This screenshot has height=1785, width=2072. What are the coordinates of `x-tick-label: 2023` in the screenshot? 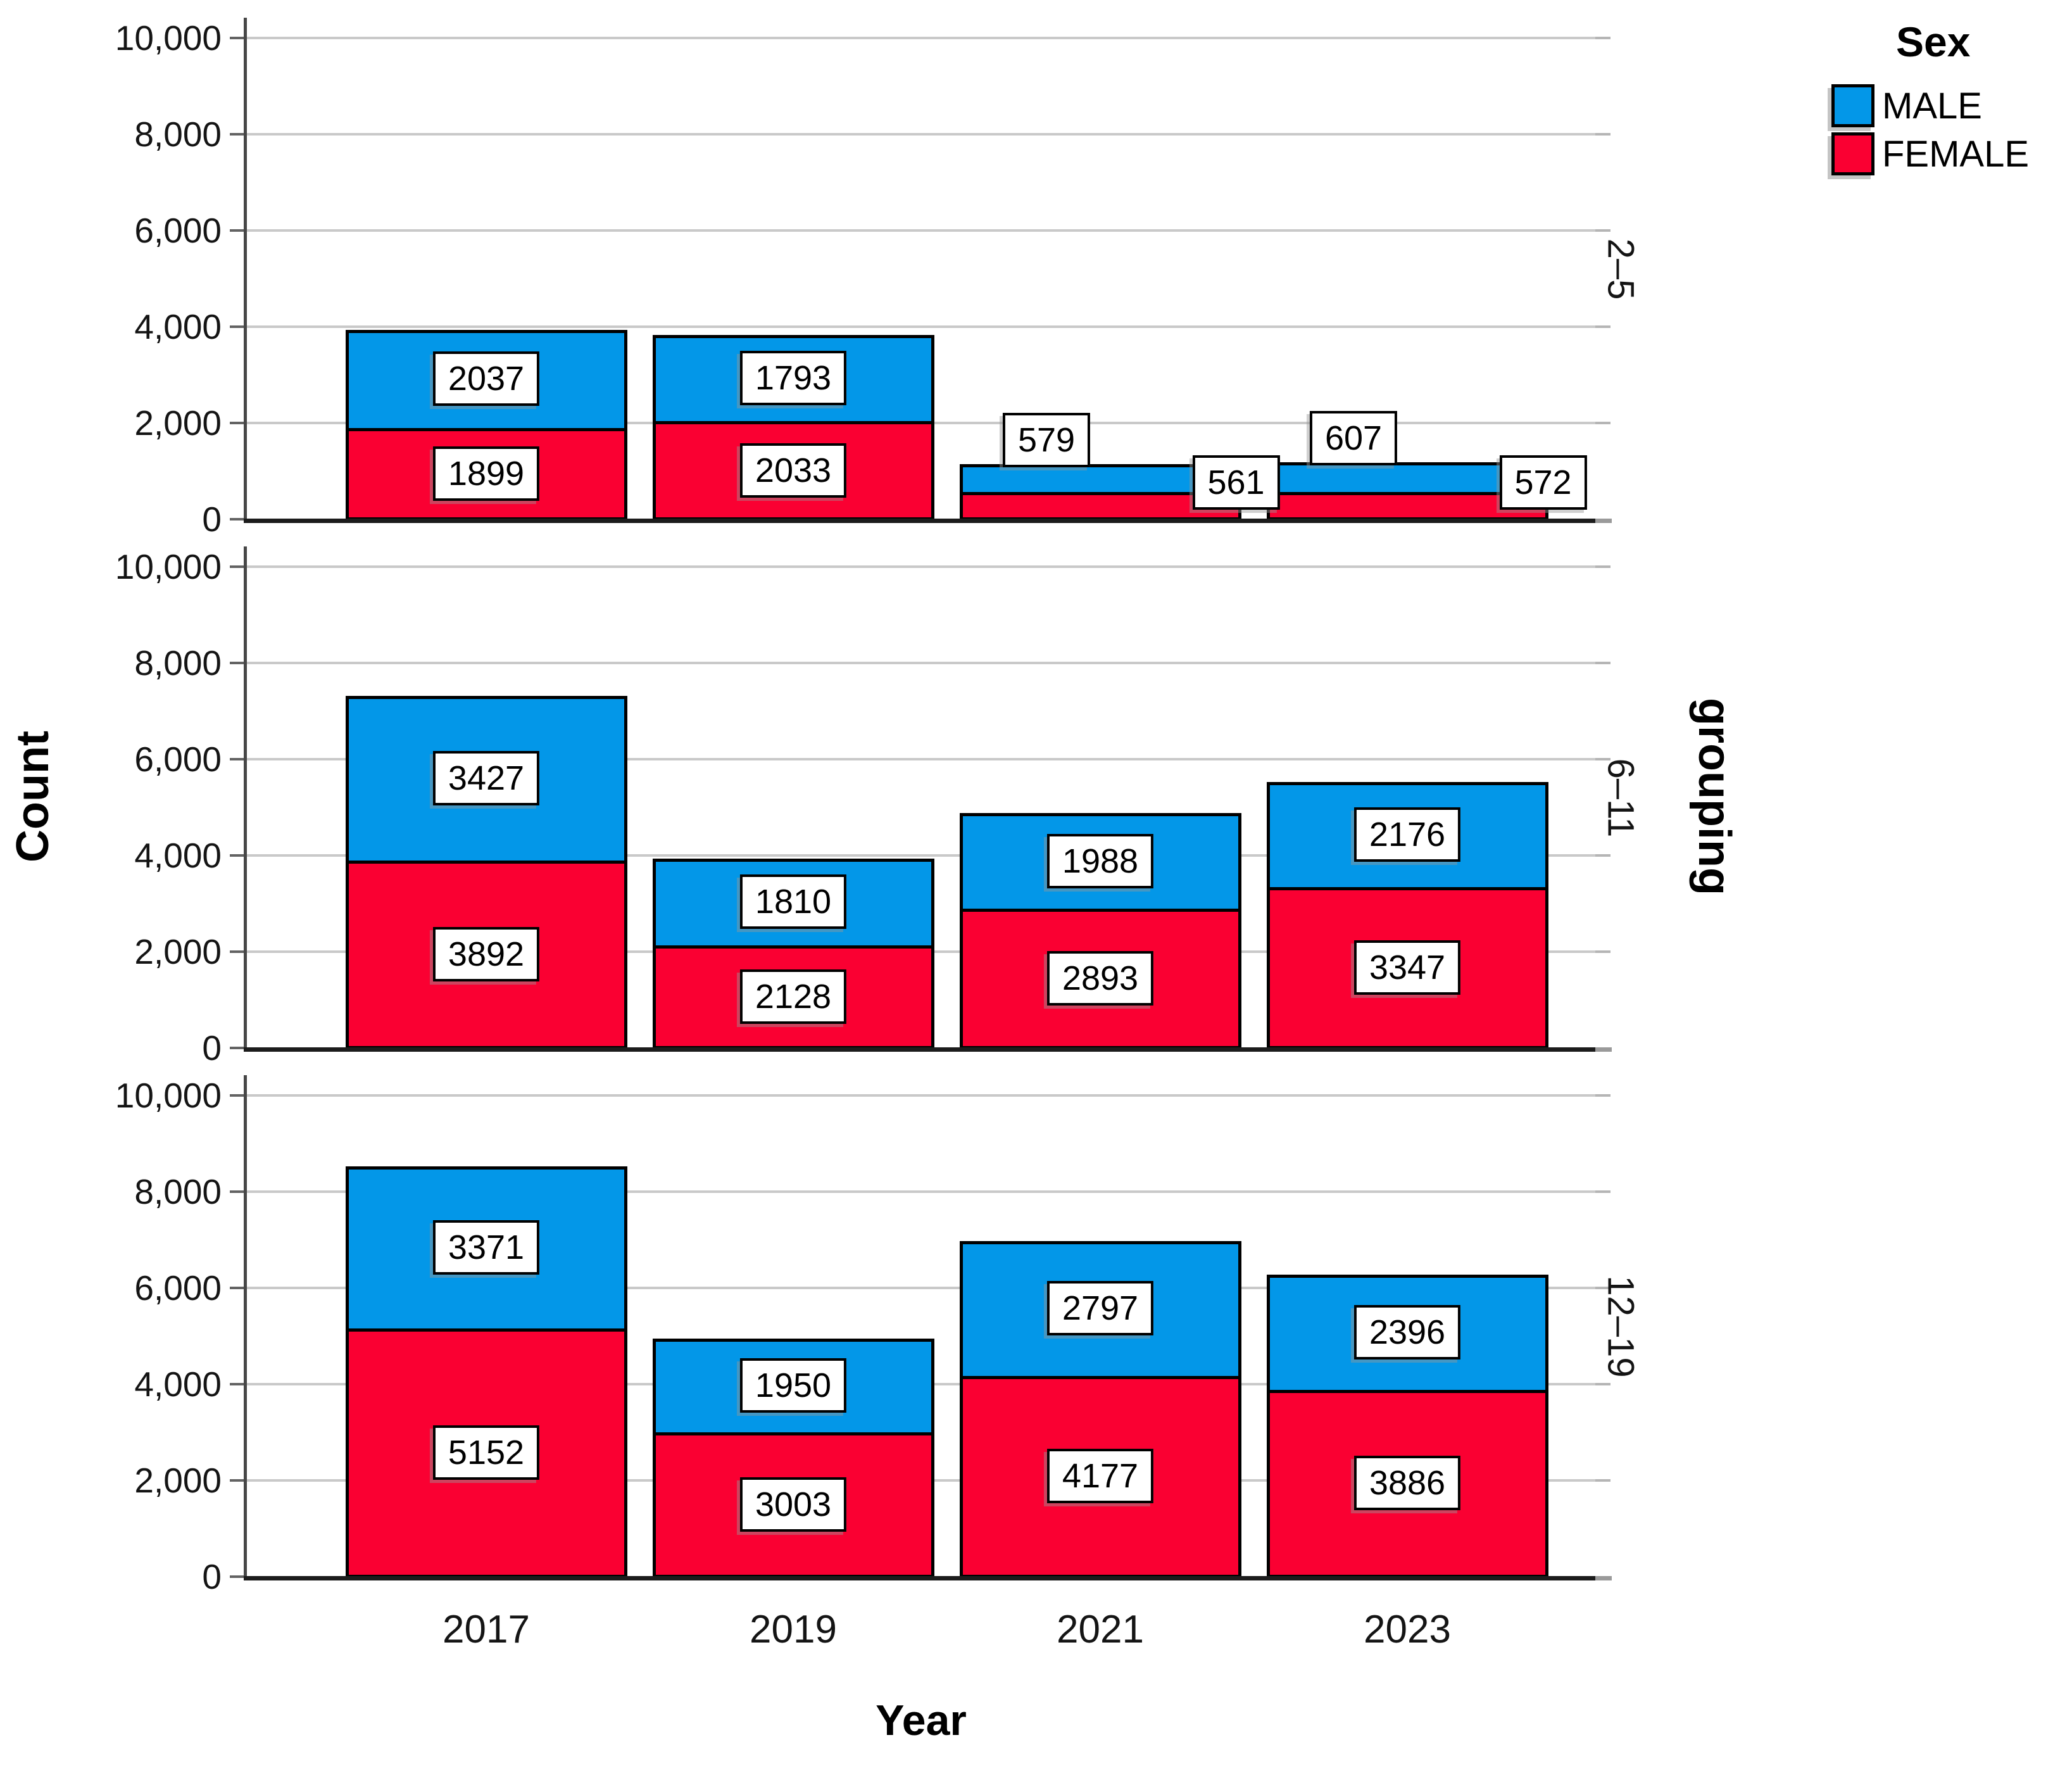 It's located at (1408, 1629).